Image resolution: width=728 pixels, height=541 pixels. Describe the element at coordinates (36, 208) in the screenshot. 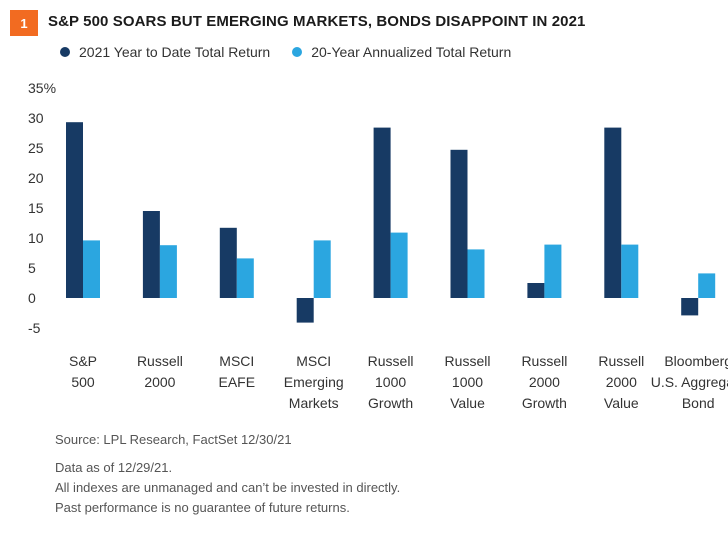

I see `y-tick-label: 15` at that location.